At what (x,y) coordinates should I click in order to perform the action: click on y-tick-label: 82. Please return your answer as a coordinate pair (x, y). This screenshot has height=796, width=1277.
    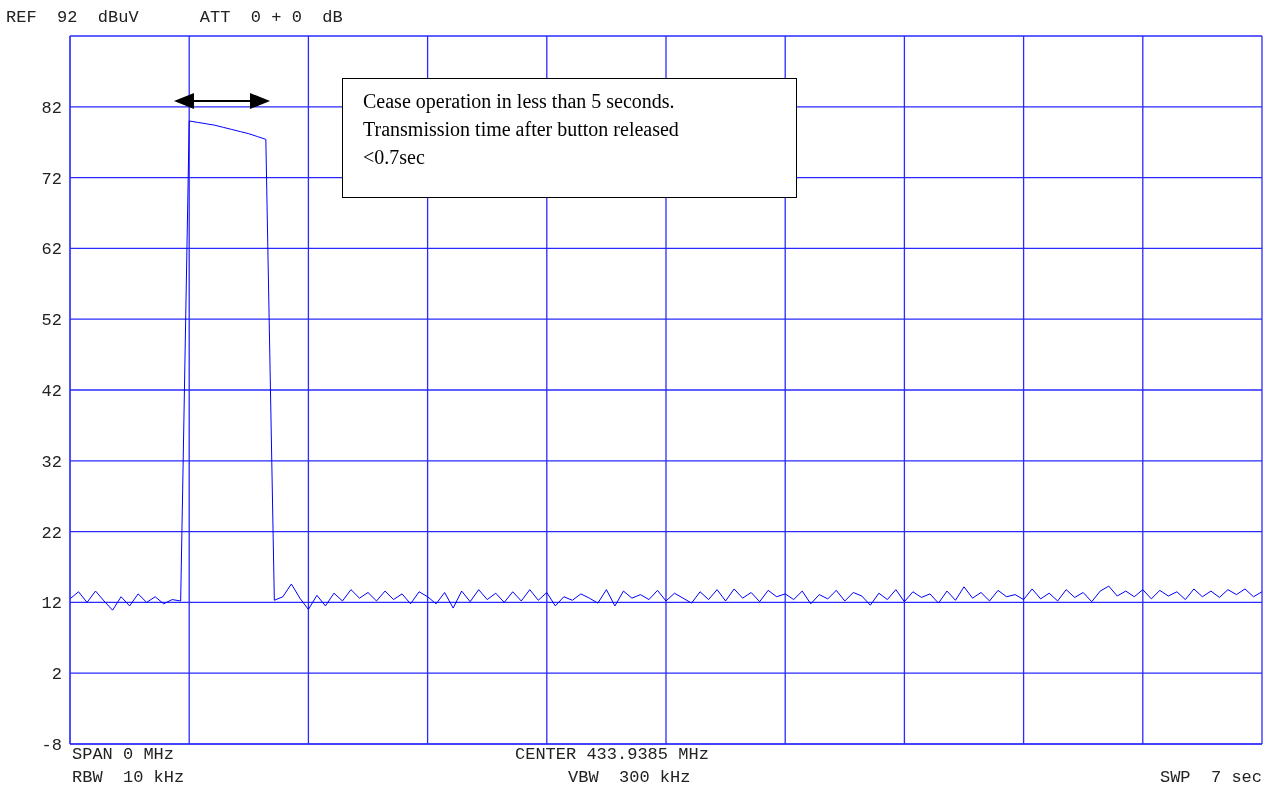
    Looking at the image, I should click on (51, 108).